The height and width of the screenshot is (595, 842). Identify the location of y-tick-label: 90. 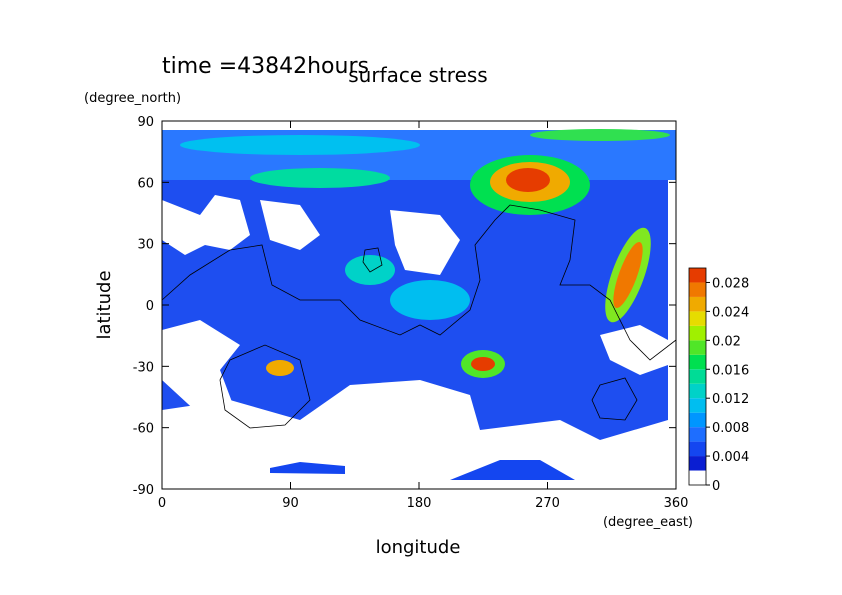
(145, 122).